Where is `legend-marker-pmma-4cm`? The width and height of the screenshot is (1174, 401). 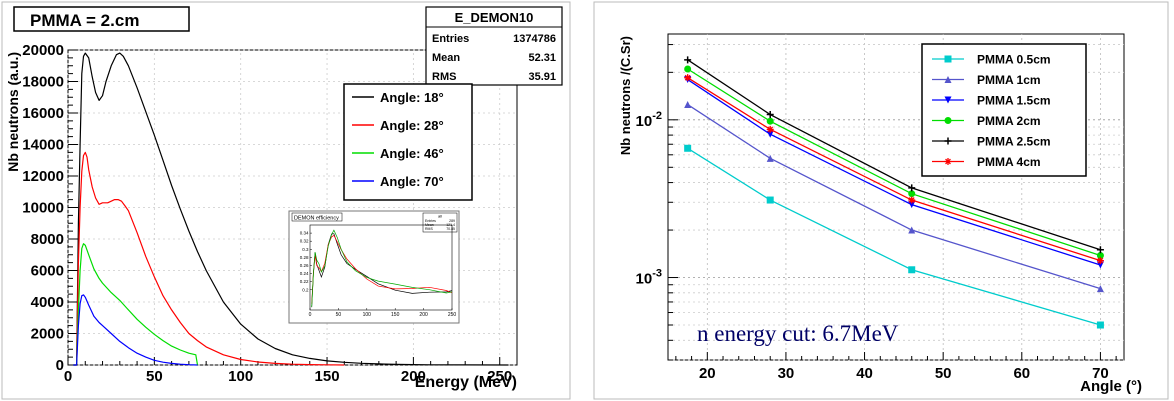 legend-marker-pmma-4cm is located at coordinates (948, 161).